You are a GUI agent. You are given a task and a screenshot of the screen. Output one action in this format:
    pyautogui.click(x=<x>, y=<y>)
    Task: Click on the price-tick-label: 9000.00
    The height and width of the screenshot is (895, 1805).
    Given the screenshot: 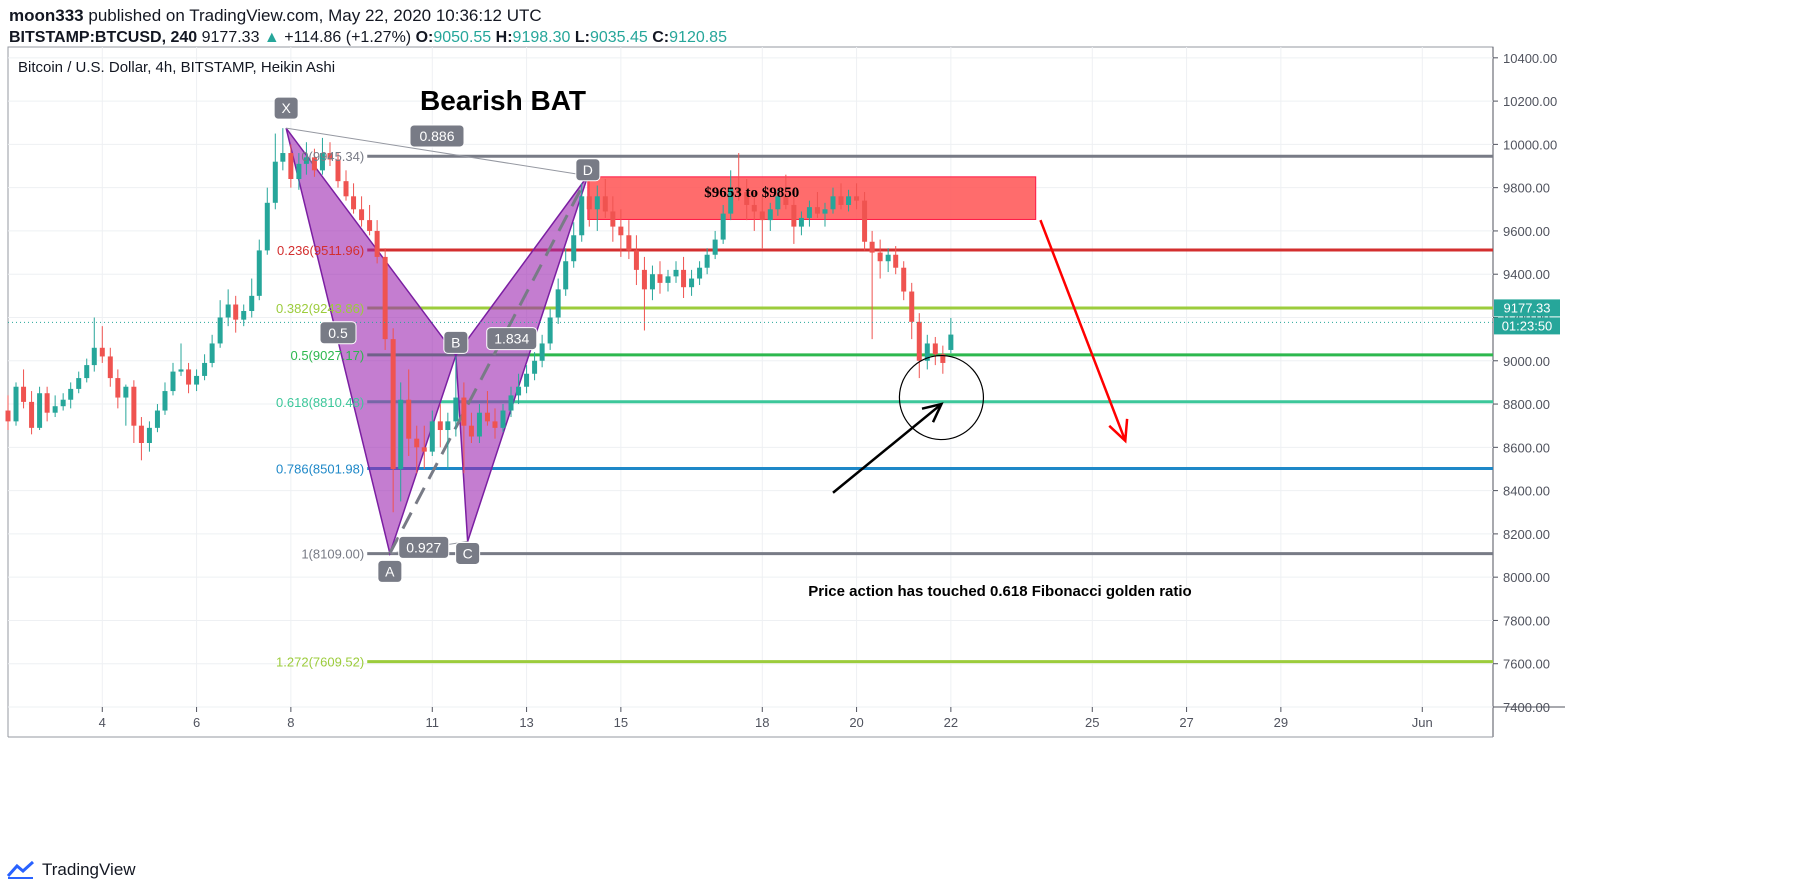 What is the action you would take?
    pyautogui.click(x=1526, y=361)
    